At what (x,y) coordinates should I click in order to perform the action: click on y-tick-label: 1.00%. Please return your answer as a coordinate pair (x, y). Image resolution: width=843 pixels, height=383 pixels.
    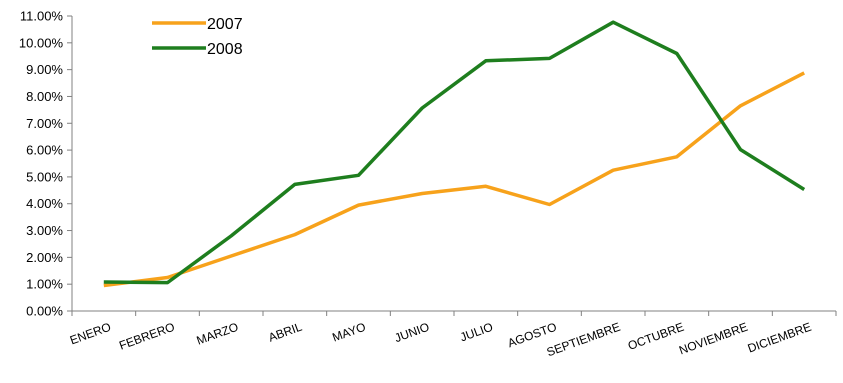
    Looking at the image, I should click on (44, 284).